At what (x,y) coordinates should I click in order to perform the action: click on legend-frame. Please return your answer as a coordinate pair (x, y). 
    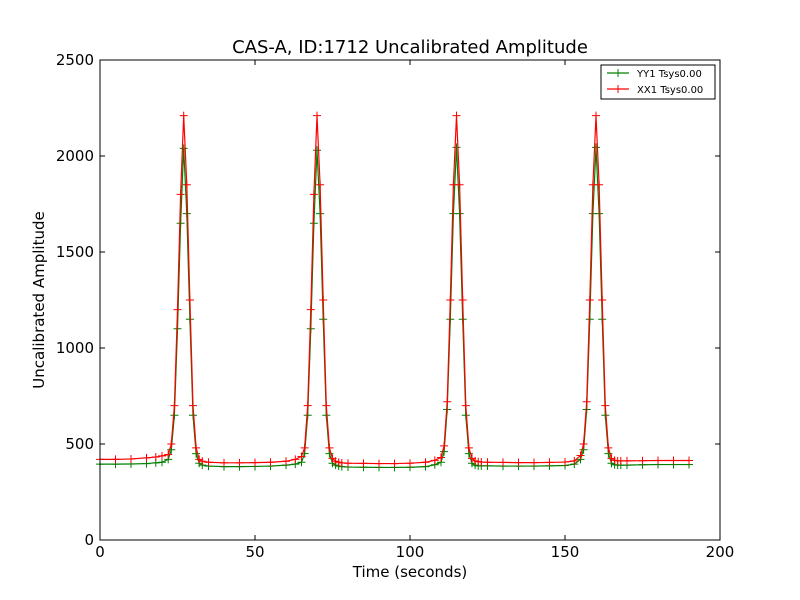
    Looking at the image, I should click on (658, 82).